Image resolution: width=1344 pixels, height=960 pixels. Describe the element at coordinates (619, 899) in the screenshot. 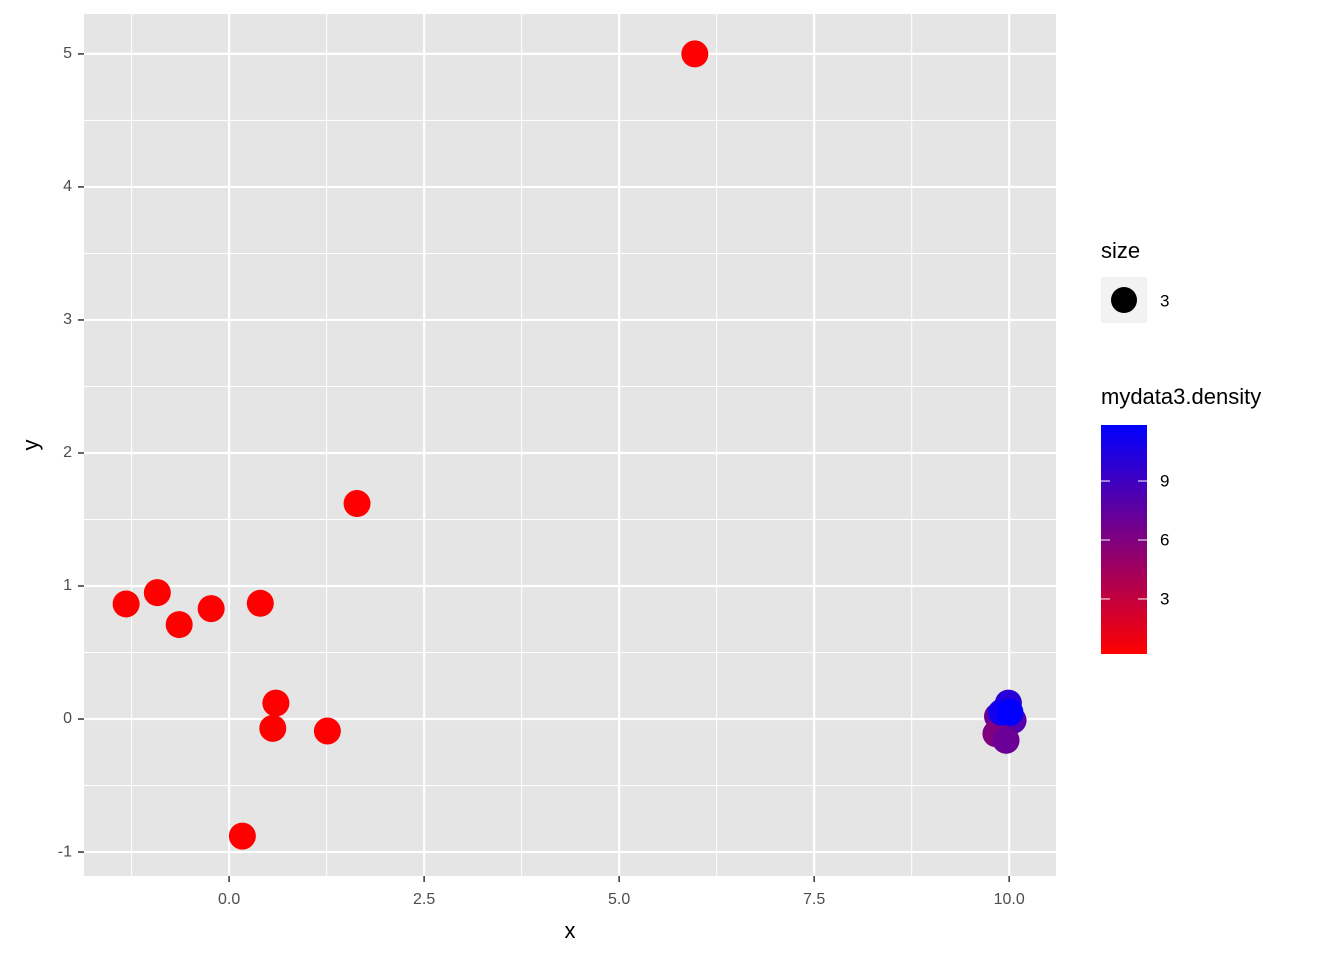

I see `x-tick-label: 5.0` at that location.